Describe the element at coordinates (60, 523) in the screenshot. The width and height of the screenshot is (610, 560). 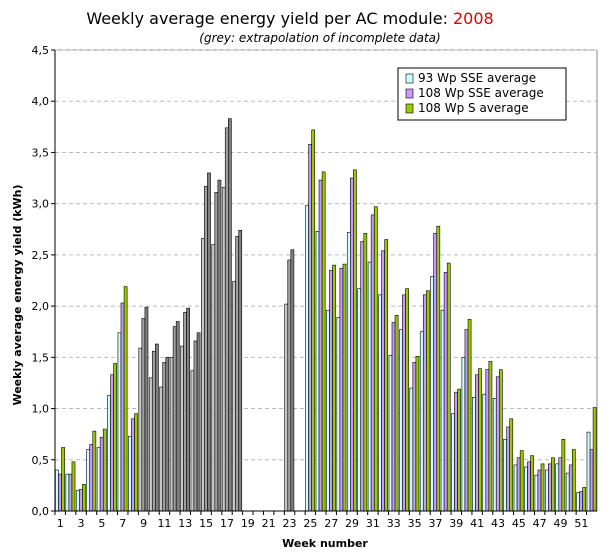
I see `x-tick-label: 1` at that location.